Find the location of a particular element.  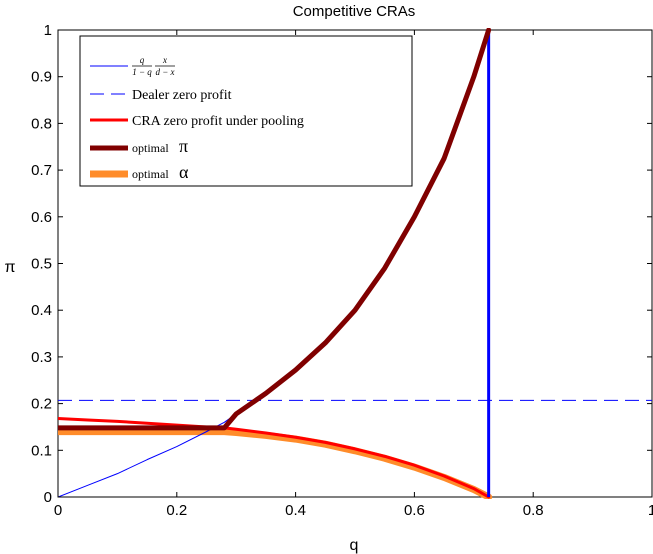

y-tick-label: 0.2 is located at coordinates (41, 404).